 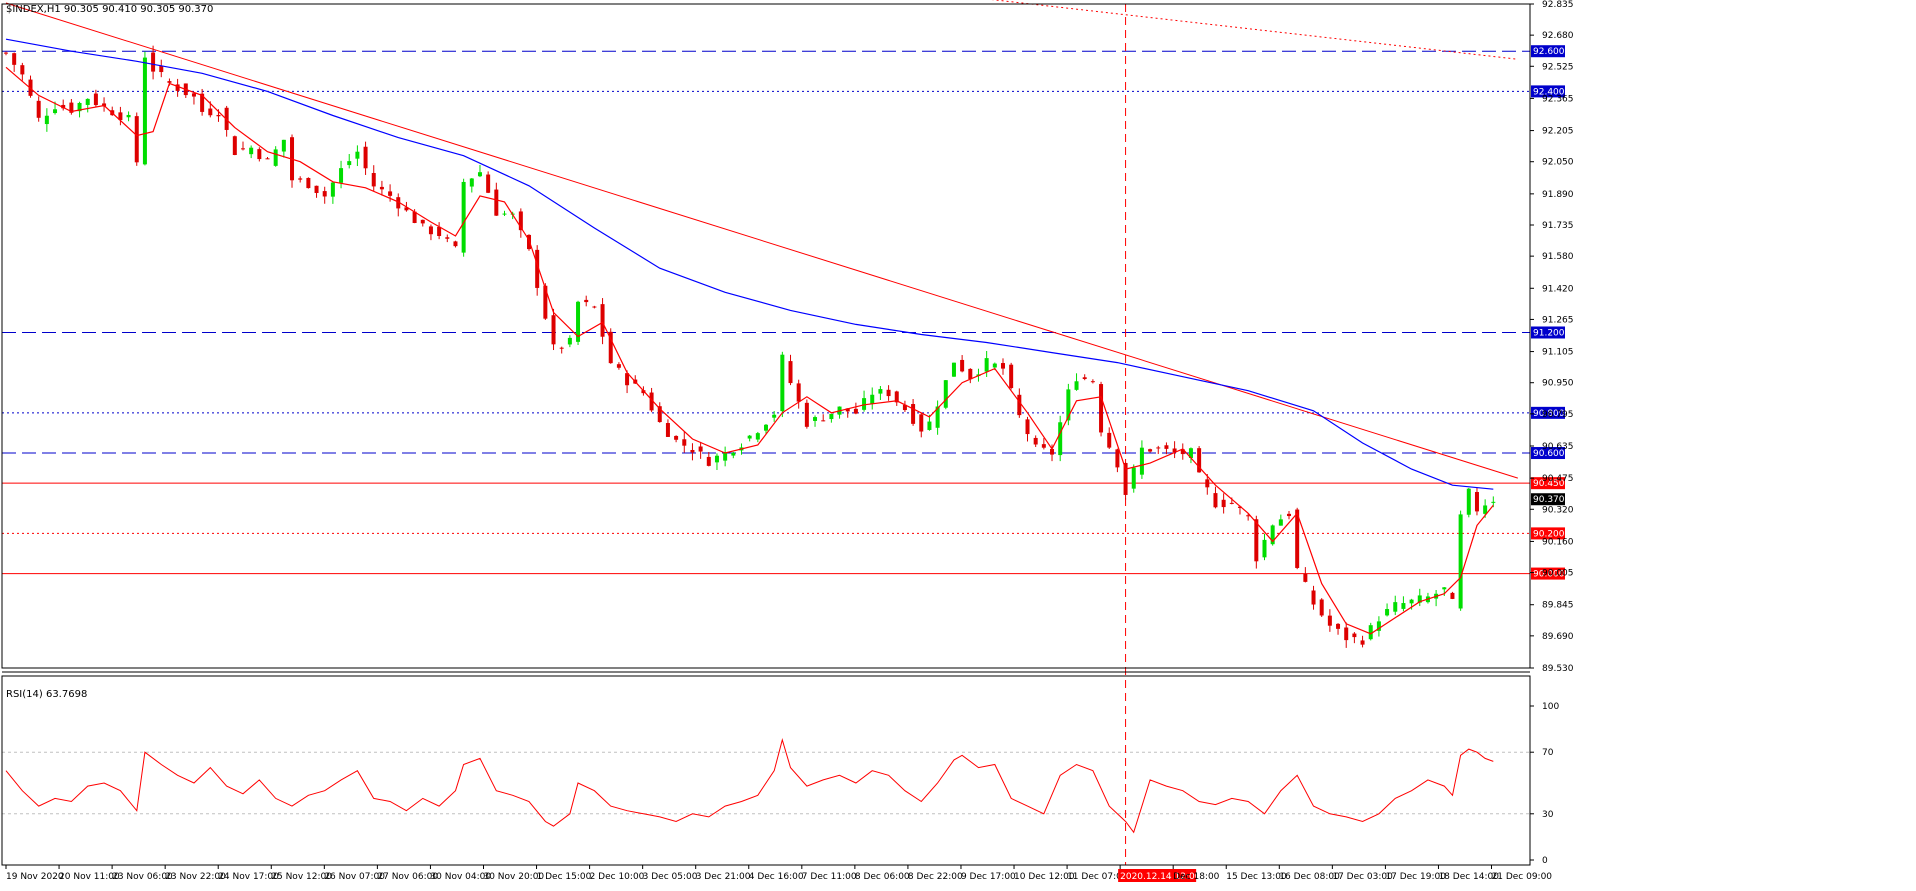 I want to click on time-label: 7 Dec 11:00, so click(x=829, y=877).